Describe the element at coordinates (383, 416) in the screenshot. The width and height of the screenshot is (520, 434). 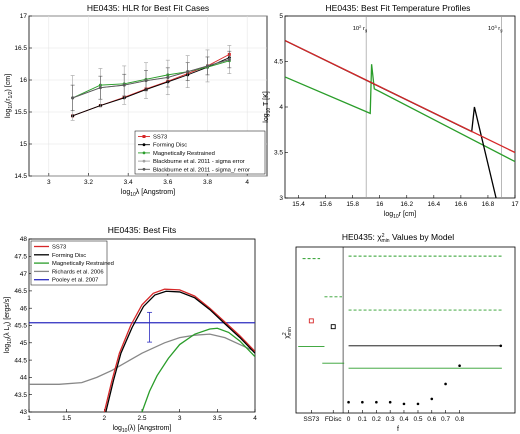
I see `chi2-x-ticks: SS73 FDisc 0 0.1 0.2 0.3 0.4 0.5 0.6 0.7 0.8` at that location.